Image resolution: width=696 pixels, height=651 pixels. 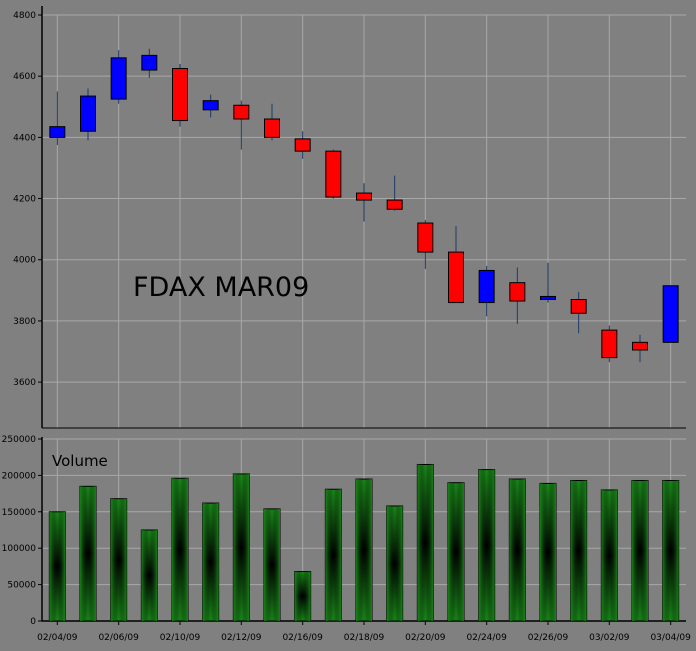 What do you see at coordinates (24, 322) in the screenshot?
I see `price-y-tick-label: 3800` at bounding box center [24, 322].